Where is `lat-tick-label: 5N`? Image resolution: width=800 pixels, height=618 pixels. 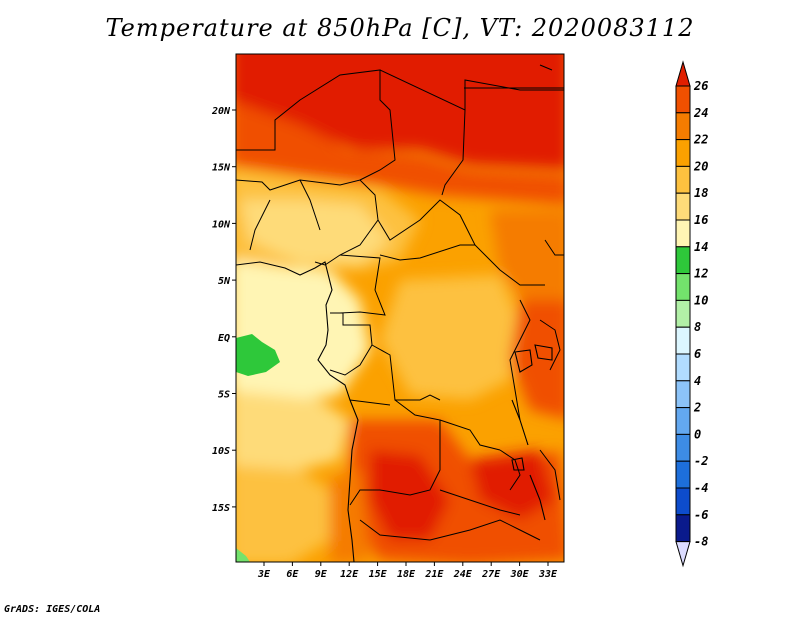
lat-tick-label: 5N is located at coordinates (224, 281).